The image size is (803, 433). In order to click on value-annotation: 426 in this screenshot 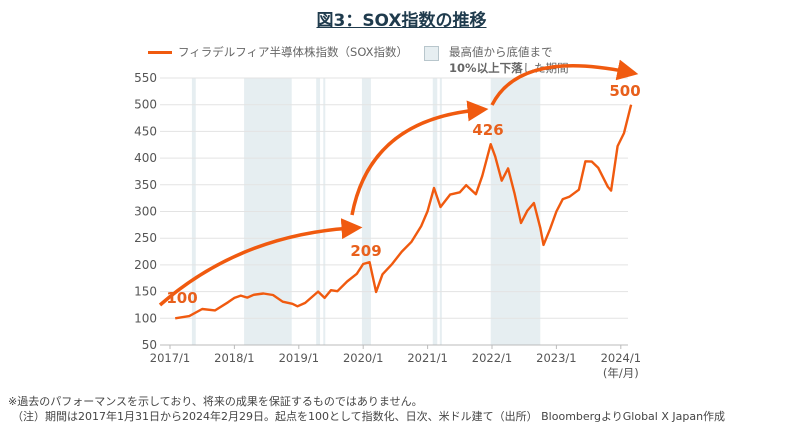, I will do `click(487, 130)`.